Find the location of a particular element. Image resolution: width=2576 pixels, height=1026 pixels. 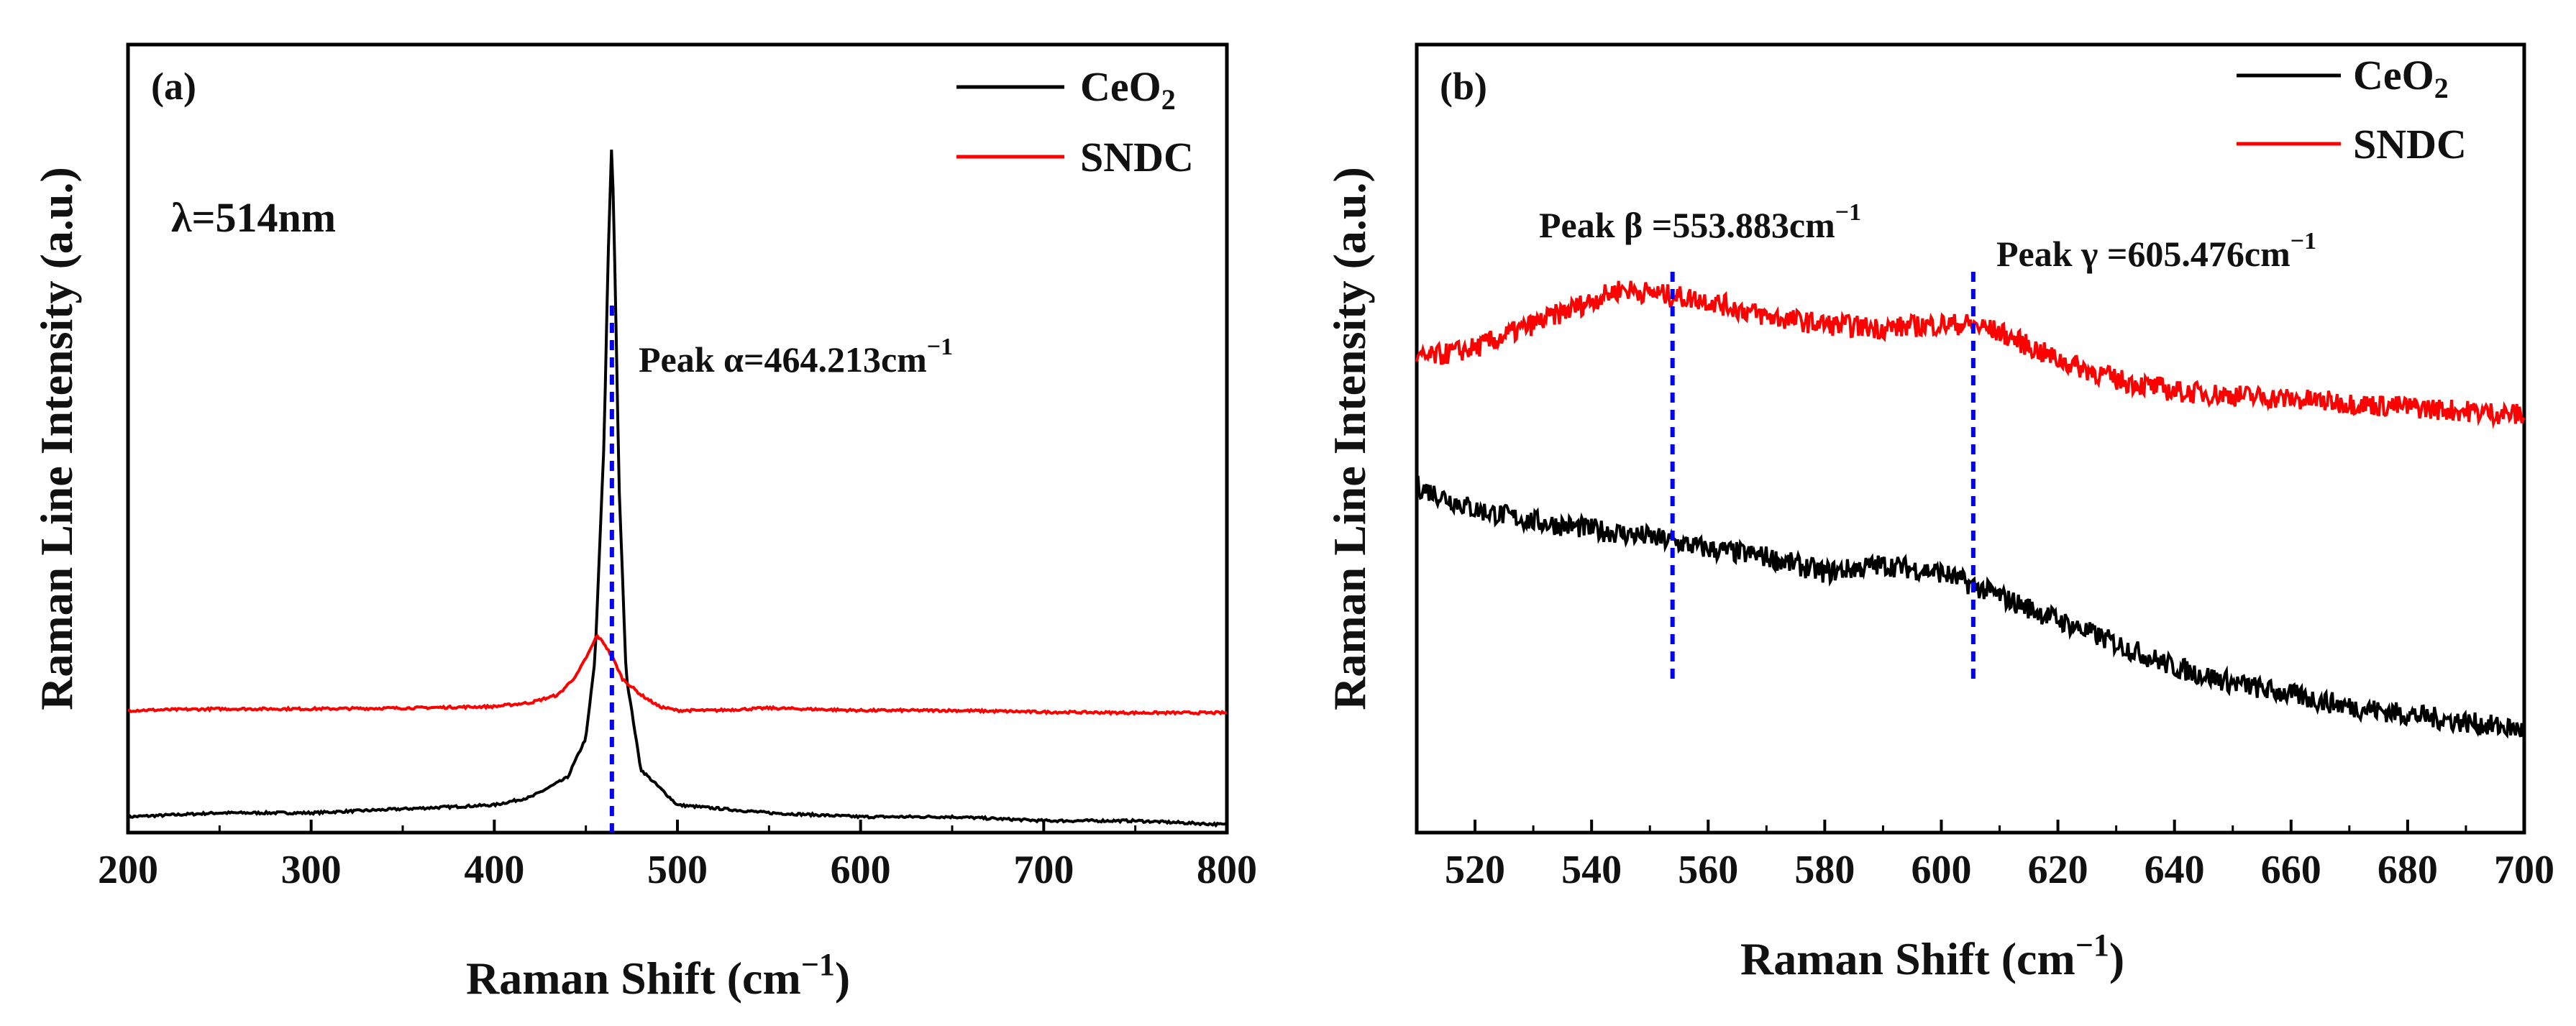

legend-b-sndc-label: SNDC is located at coordinates (2410, 144).